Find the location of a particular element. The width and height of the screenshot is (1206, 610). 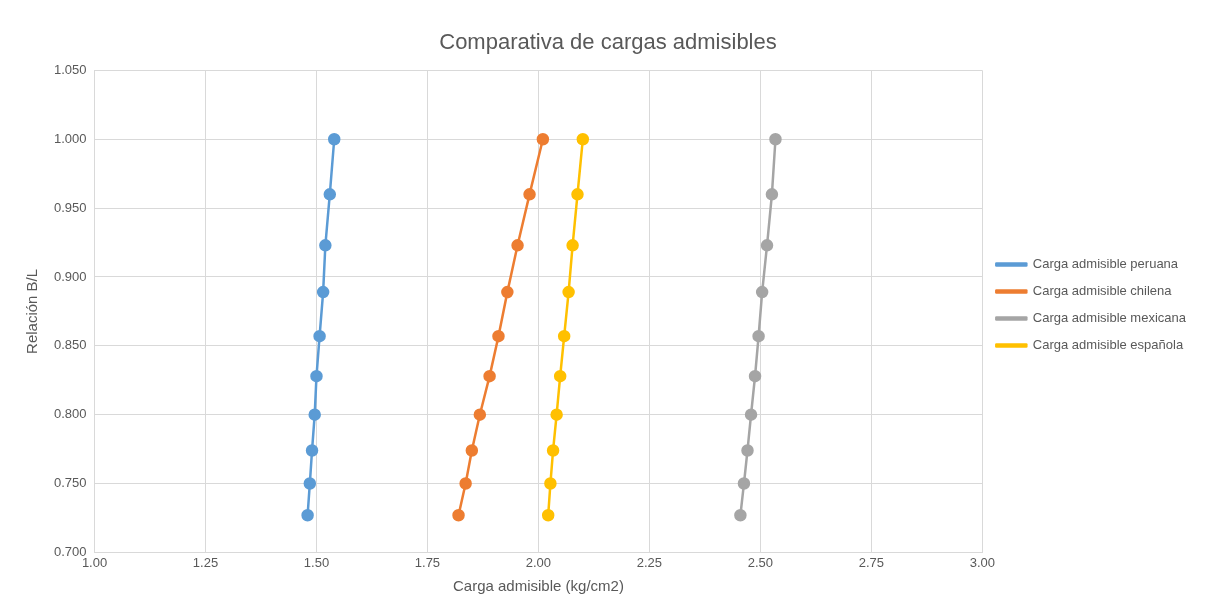

chart-title: Comparativa de cargas admisibles is located at coordinates (608, 42).